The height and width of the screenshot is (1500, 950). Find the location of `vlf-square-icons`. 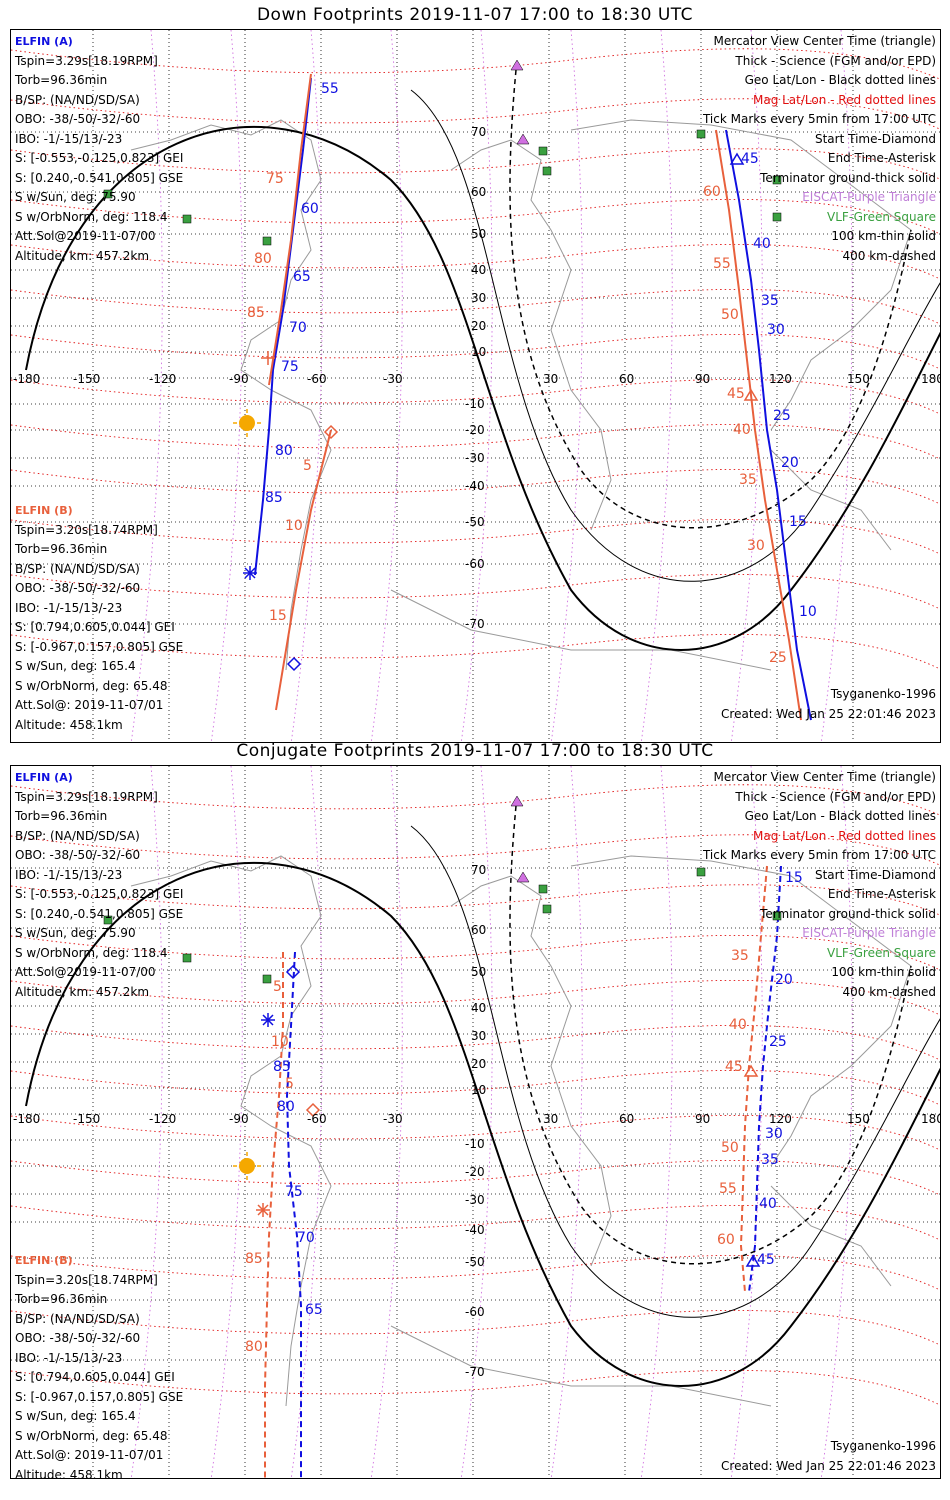

vlf-square-icons is located at coordinates (442, 925).